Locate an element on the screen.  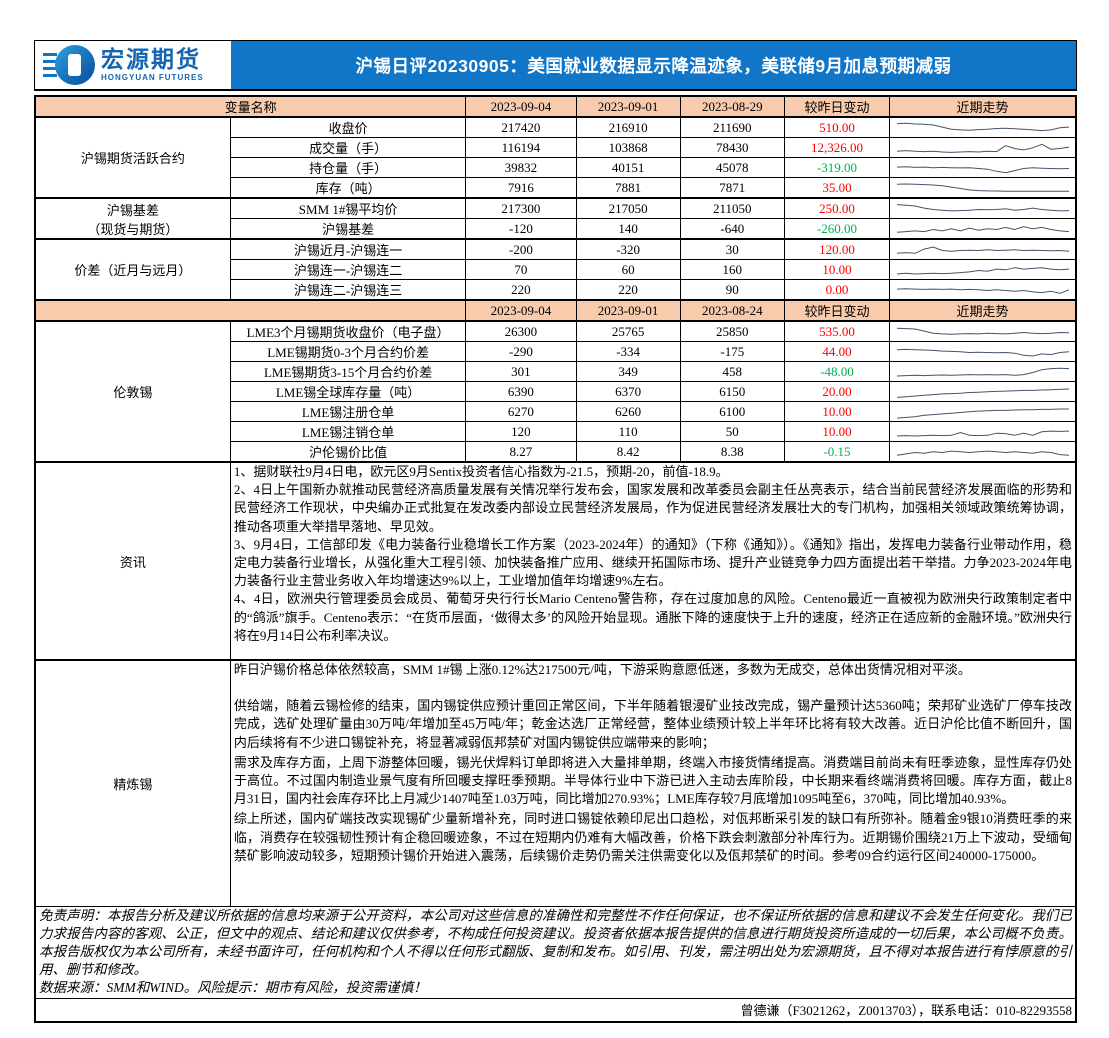
table-row: 沪锡期货活跃合约 收盘价 217420 216910 211690 510.00 is located at coordinates (555, 157).